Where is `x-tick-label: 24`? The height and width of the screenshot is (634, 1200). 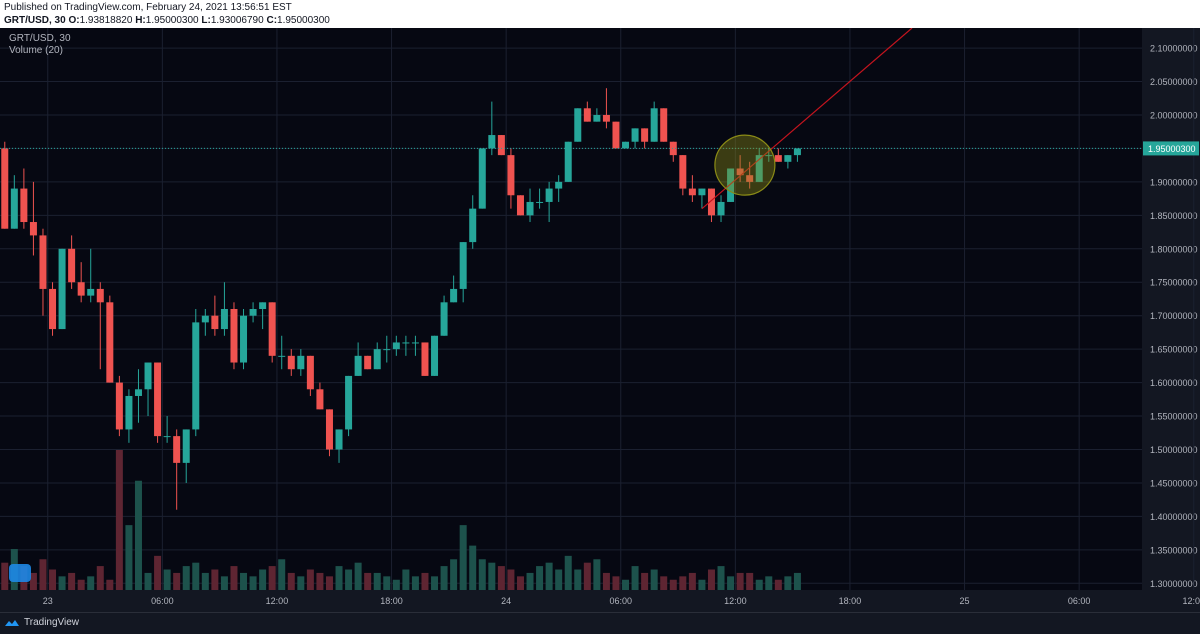 x-tick-label: 24 is located at coordinates (506, 601).